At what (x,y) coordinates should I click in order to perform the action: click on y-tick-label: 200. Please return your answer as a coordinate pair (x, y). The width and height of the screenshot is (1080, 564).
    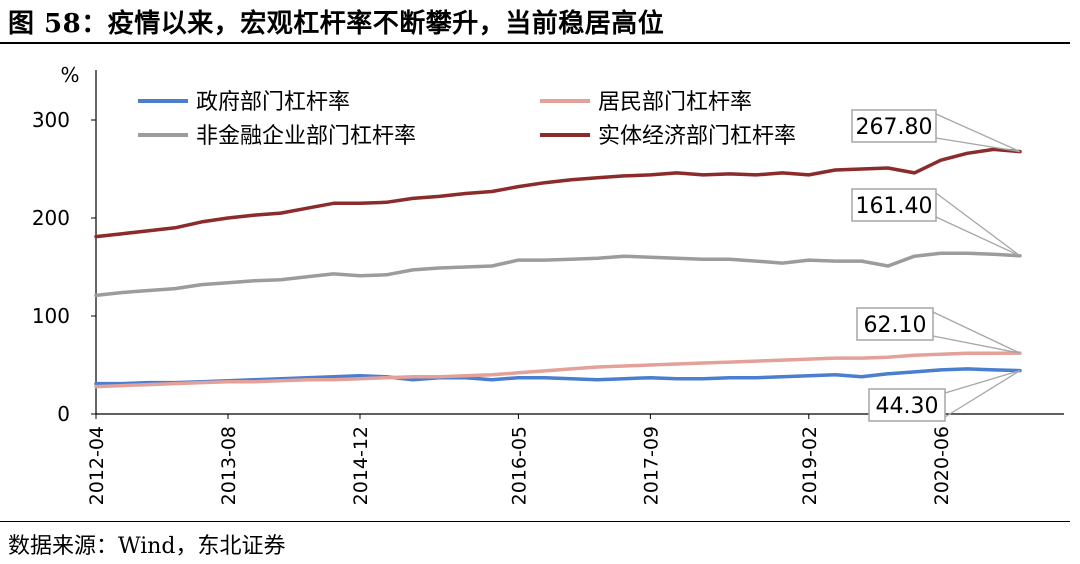
    Looking at the image, I should click on (51, 218).